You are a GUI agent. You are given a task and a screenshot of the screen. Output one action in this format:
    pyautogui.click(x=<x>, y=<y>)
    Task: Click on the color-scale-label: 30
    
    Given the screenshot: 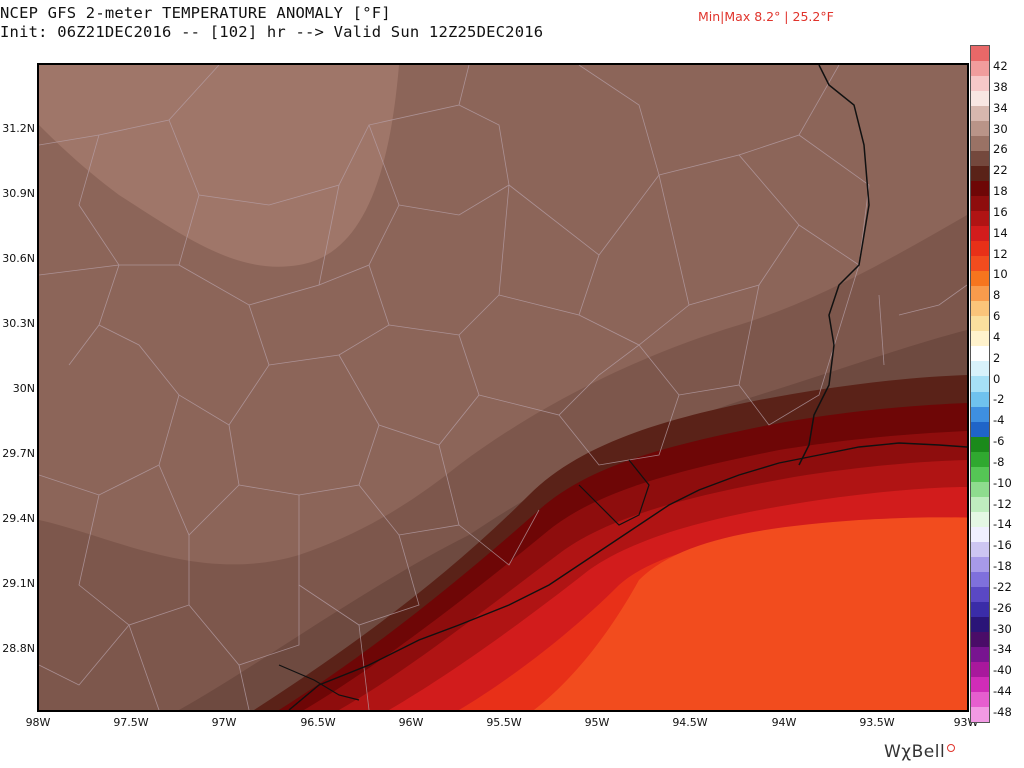 What is the action you would take?
    pyautogui.click(x=1000, y=128)
    